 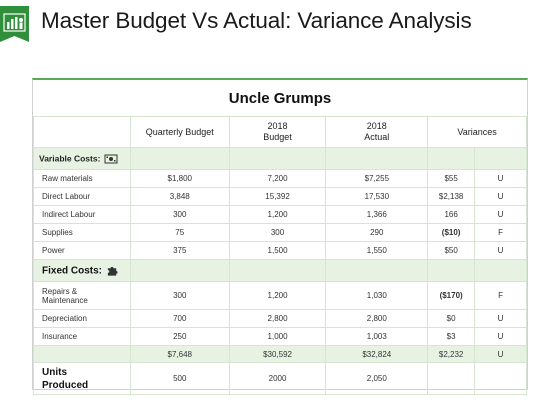 I want to click on total-actual: $32,824, so click(x=377, y=354).